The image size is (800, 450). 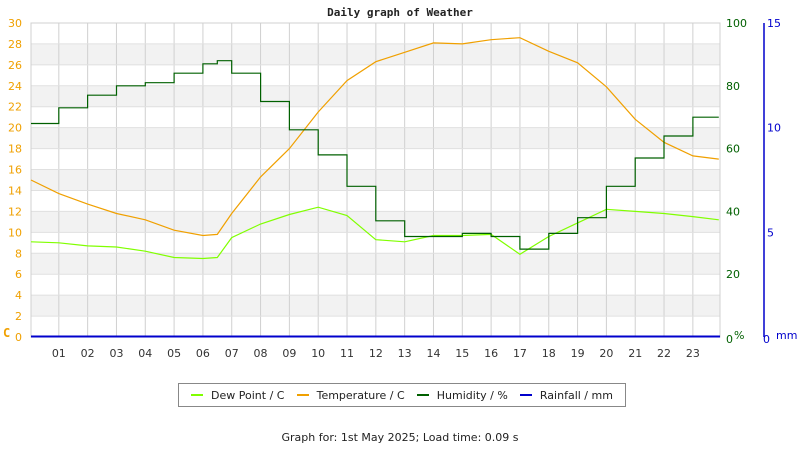 I want to click on svg-text: 13, so click(x=405, y=353).